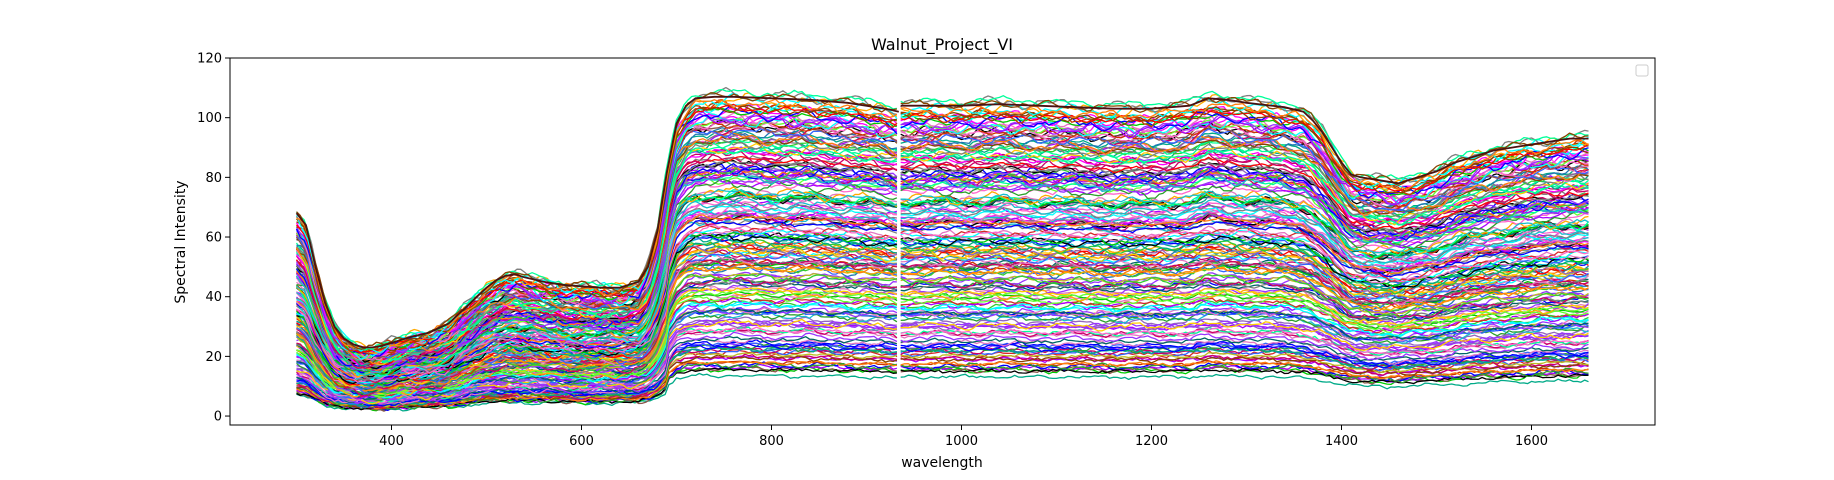 This screenshot has width=1834, height=480. Describe the element at coordinates (581, 441) in the screenshot. I see `x-tick-label: 600` at that location.